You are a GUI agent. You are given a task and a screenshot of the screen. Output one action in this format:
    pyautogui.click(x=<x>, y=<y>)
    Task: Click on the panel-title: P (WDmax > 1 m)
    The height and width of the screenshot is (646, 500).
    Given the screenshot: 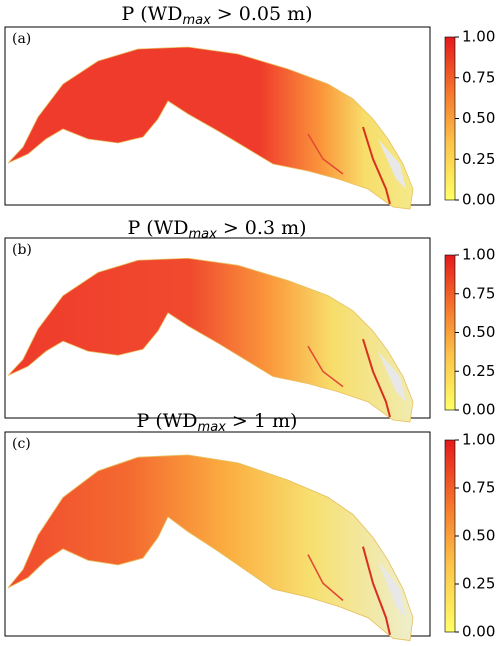 What is the action you would take?
    pyautogui.click(x=217, y=422)
    